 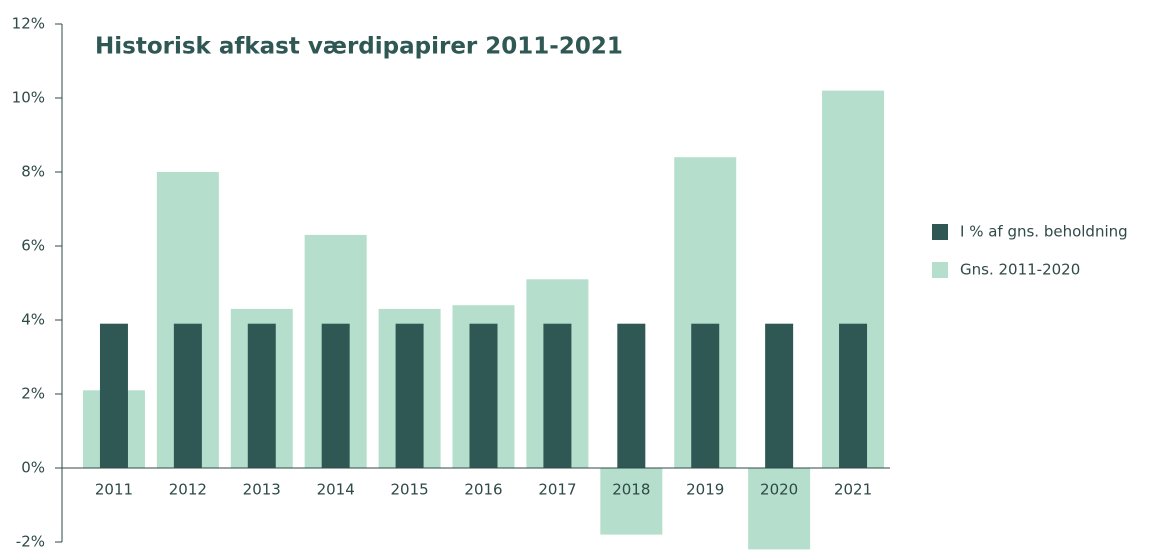 I want to click on y-tick-label: 6%, so click(x=33, y=246).